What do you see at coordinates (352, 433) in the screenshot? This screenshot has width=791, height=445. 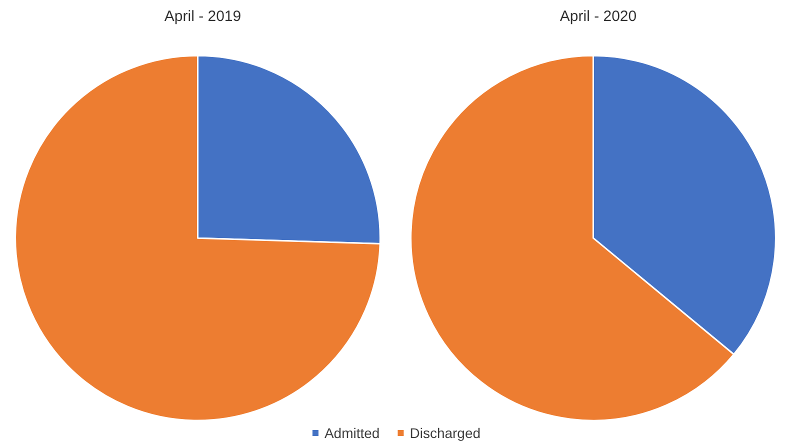 I see `legend-label: Admitted` at bounding box center [352, 433].